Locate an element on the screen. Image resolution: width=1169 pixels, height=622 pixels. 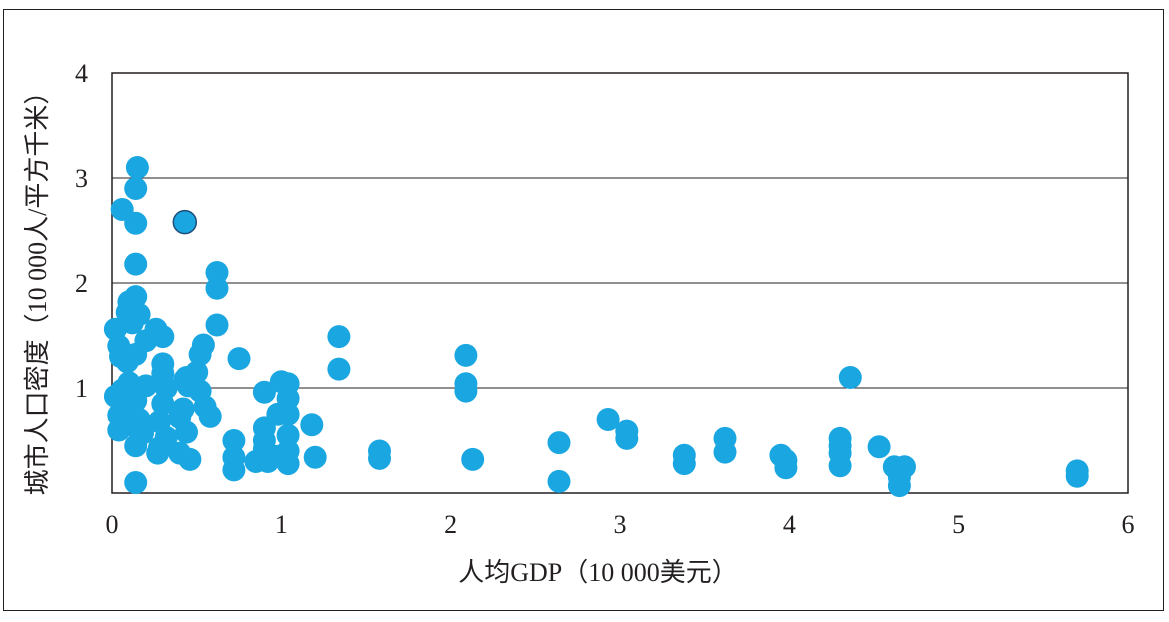
x-tick-labels: 0 1 2 3 4 5 6 is located at coordinates (620, 524).